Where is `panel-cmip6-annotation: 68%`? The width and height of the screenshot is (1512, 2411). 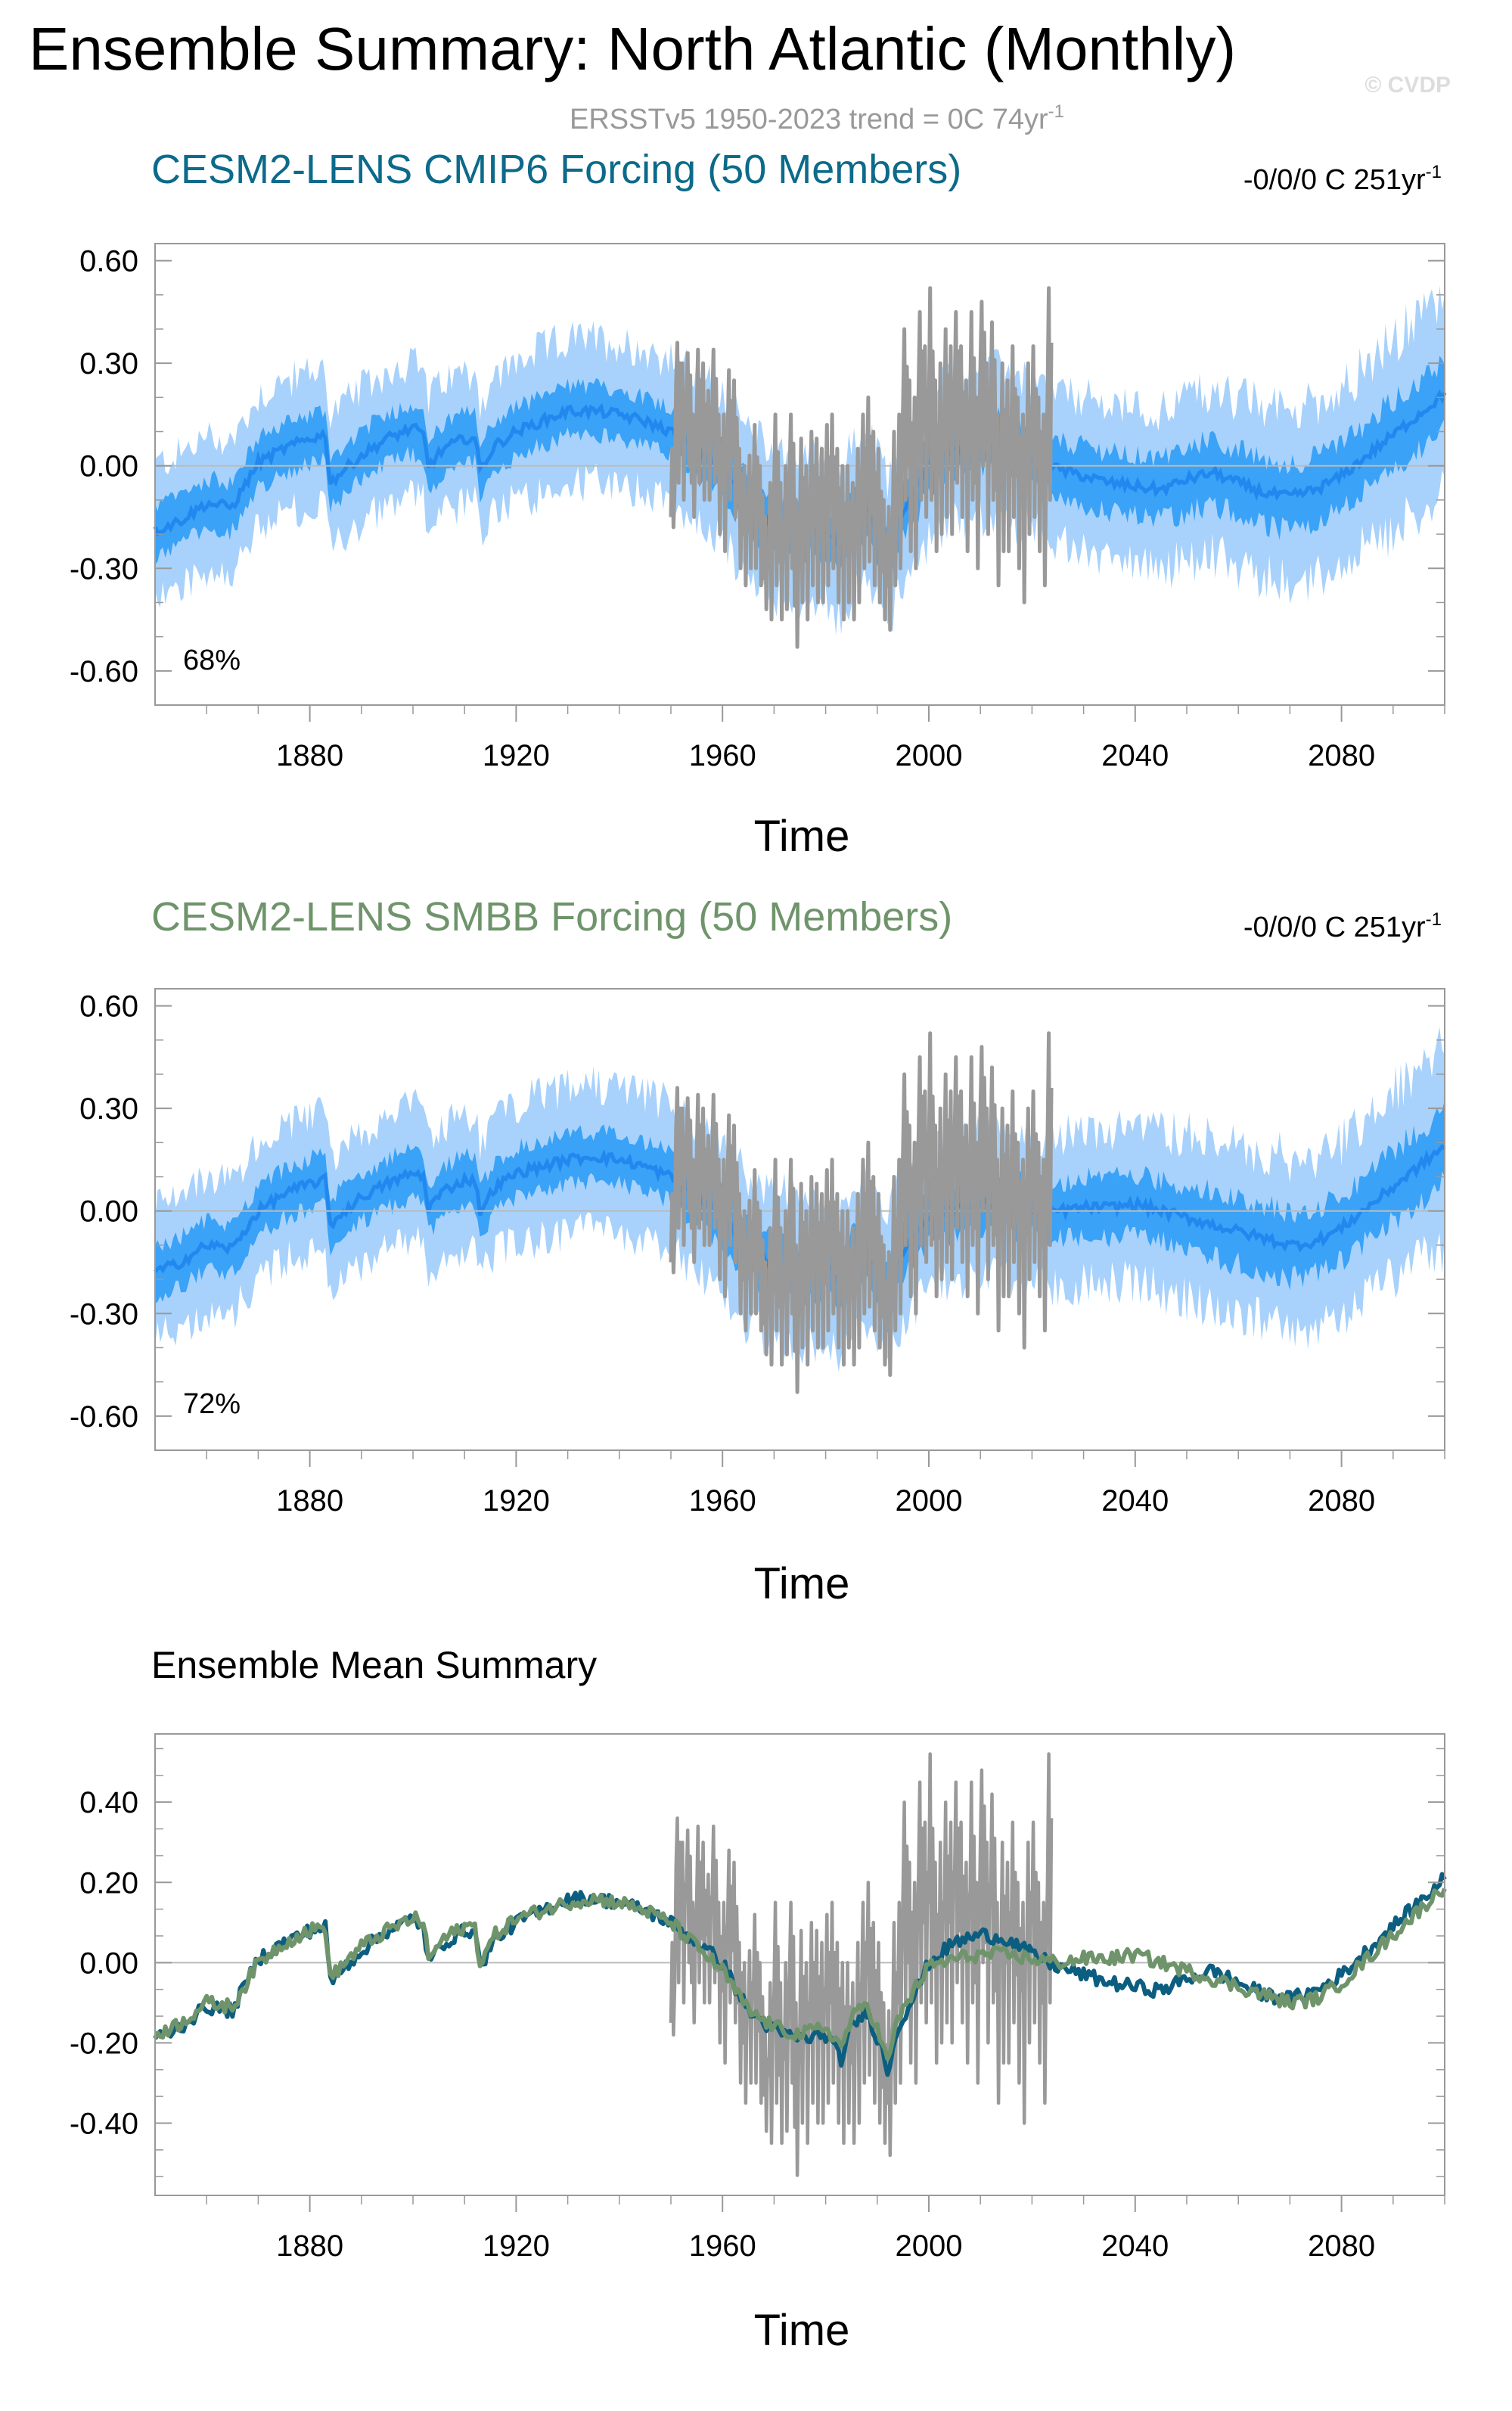 panel-cmip6-annotation: 68% is located at coordinates (212, 660).